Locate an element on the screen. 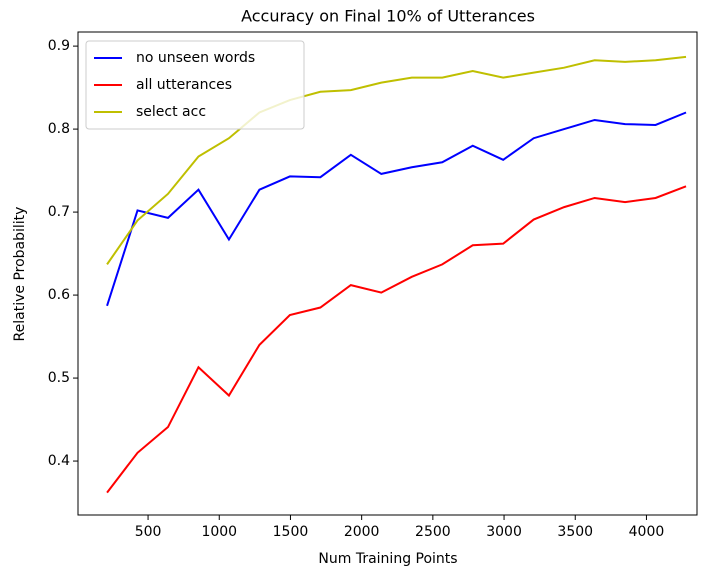 The height and width of the screenshot is (569, 712). legend: no unseen words all utterances select acc is located at coordinates (195, 85).